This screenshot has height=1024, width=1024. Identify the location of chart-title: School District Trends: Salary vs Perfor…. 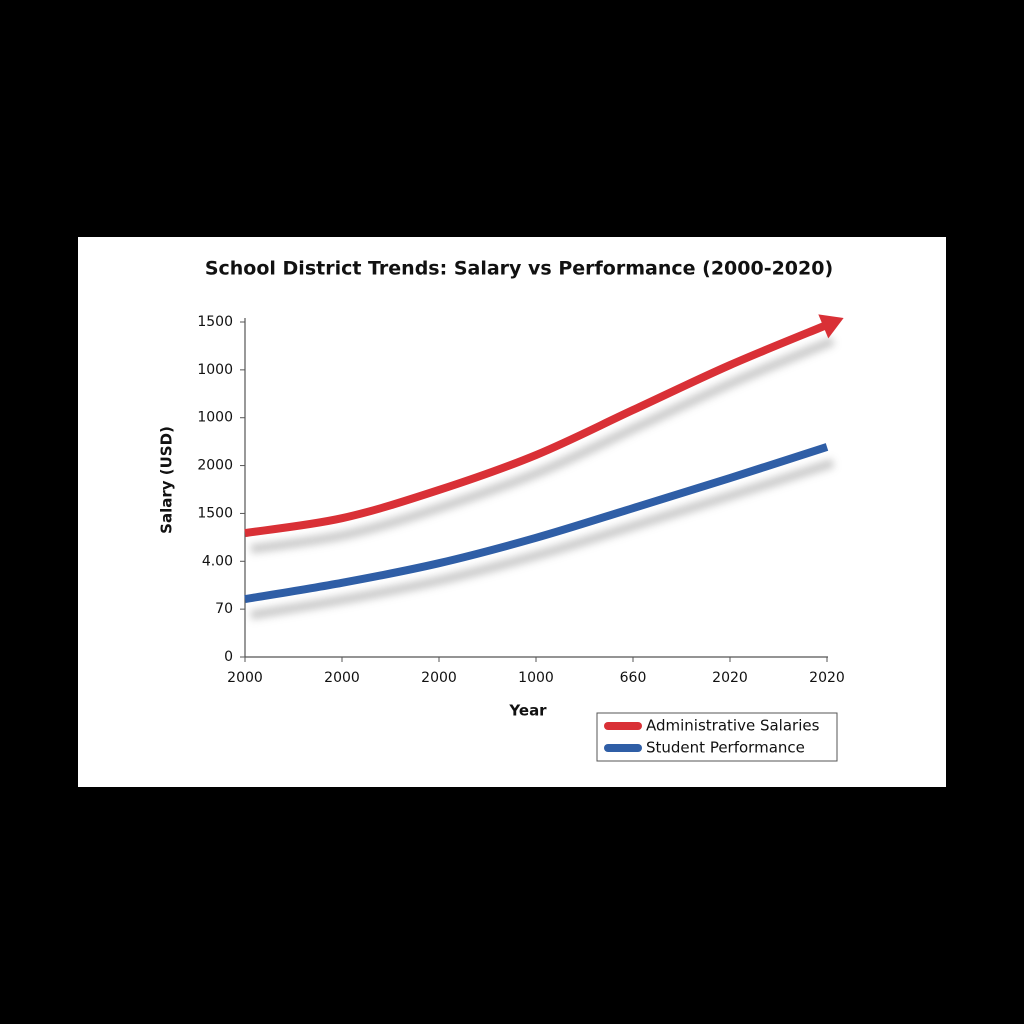
(519, 269).